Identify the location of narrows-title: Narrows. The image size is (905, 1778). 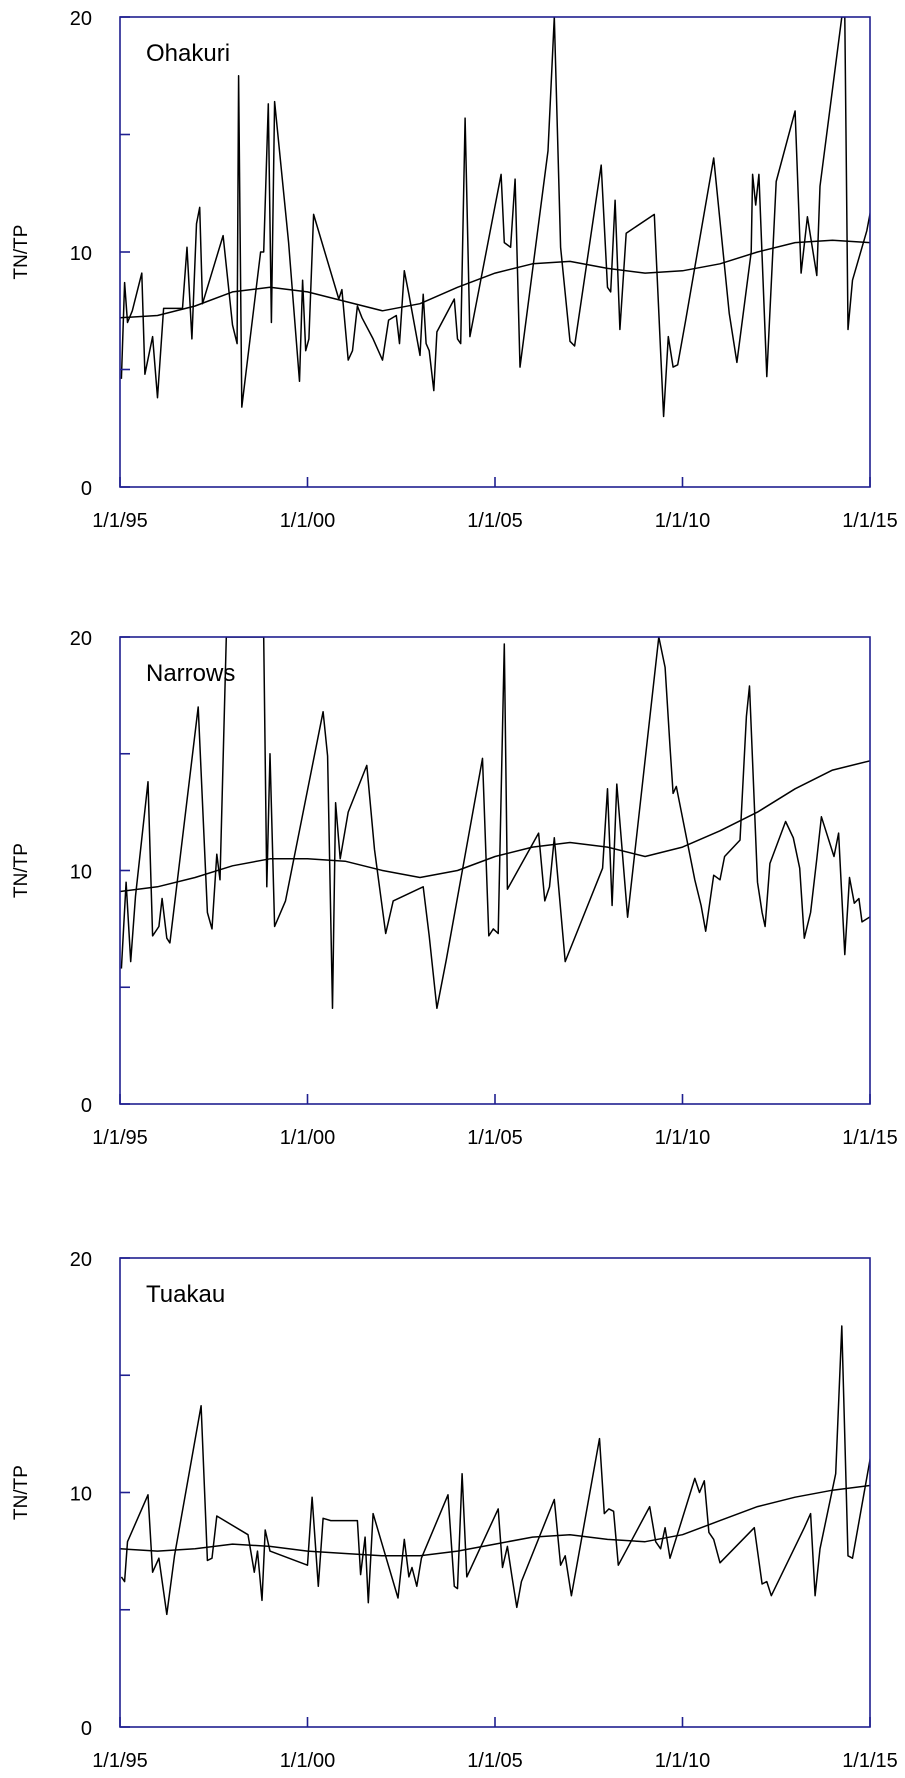
(190, 673).